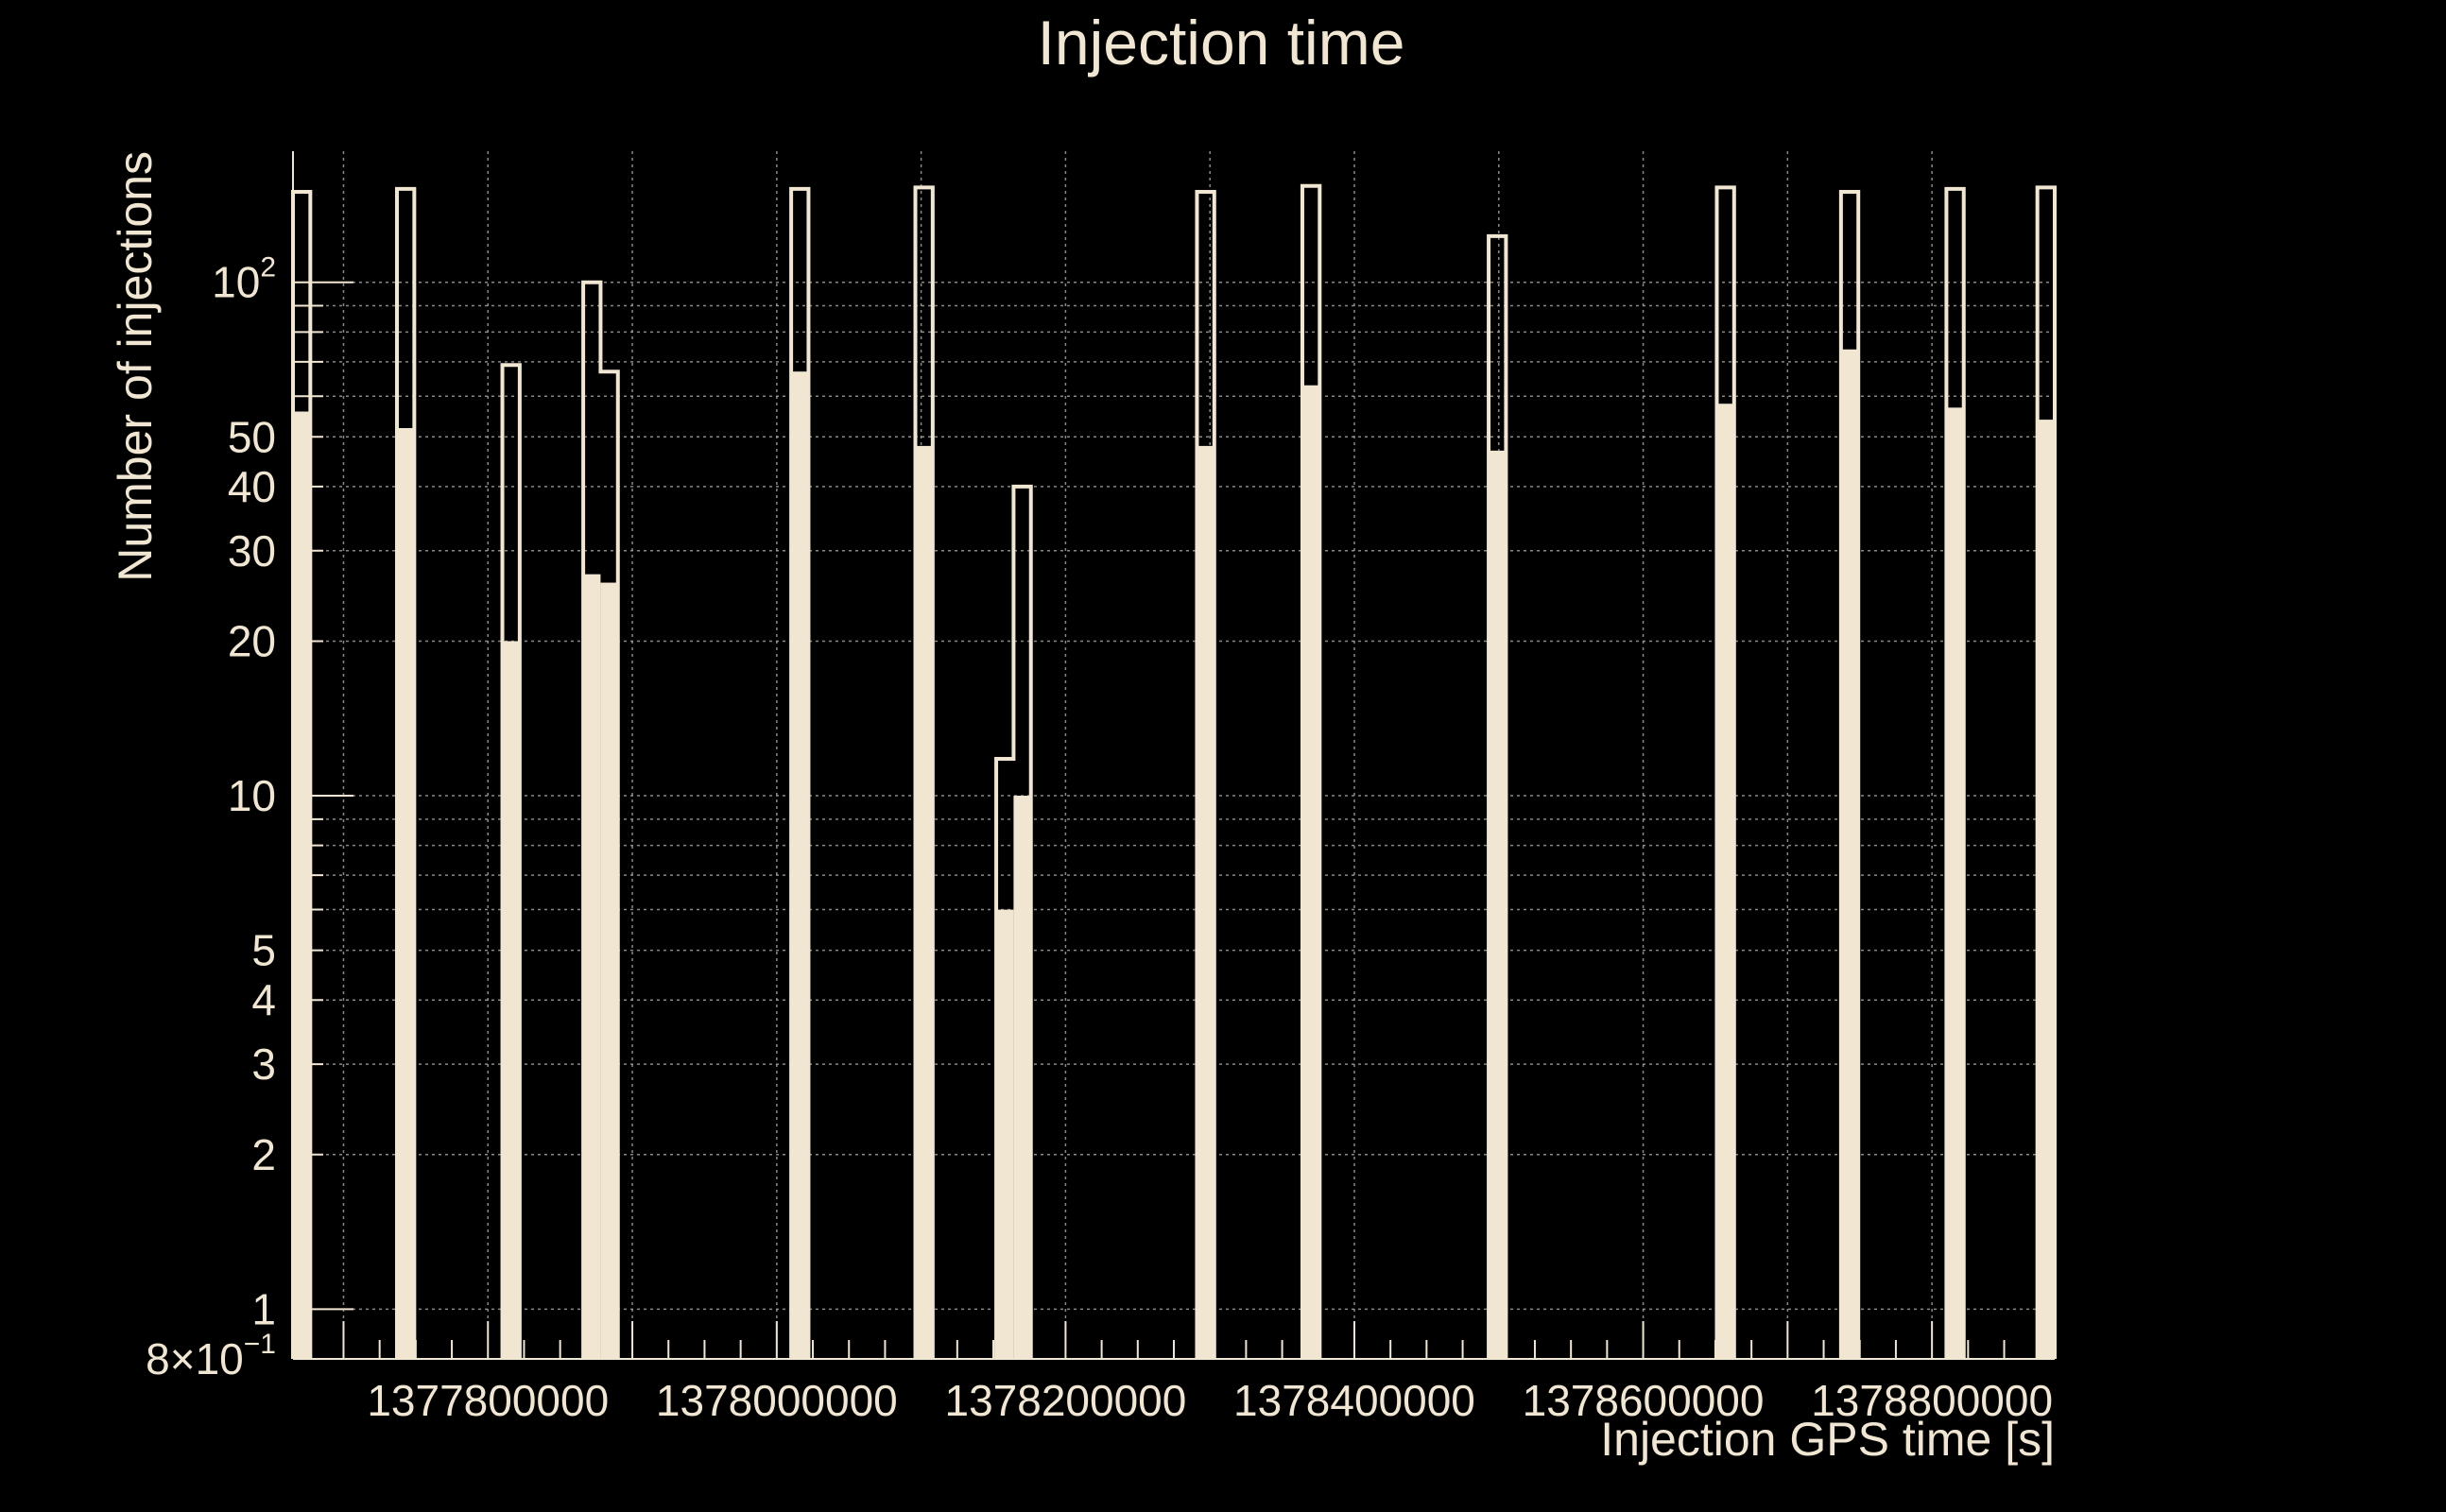 The width and height of the screenshot is (2446, 1512). I want to click on y-tick-label: 2, so click(263, 1154).